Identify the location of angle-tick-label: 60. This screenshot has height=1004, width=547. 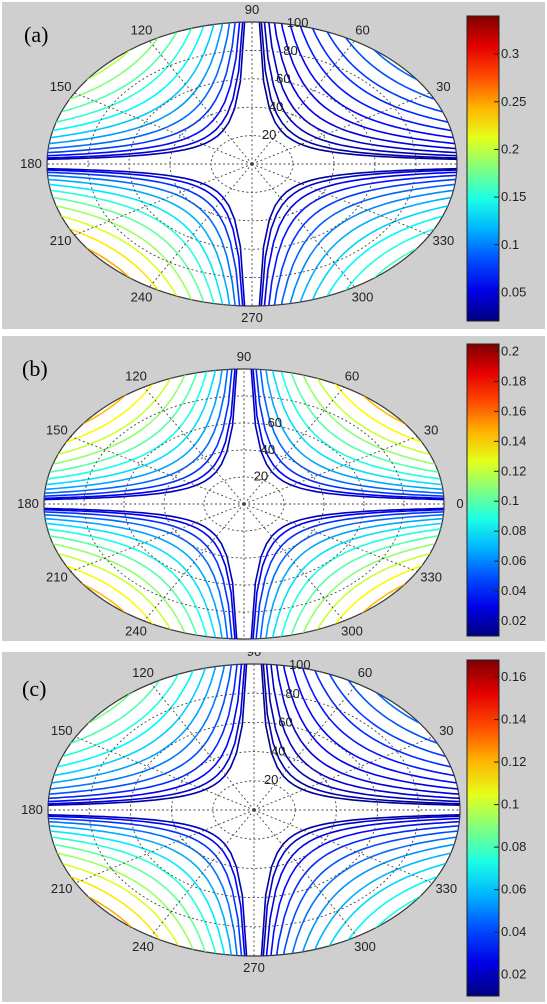
(365, 672).